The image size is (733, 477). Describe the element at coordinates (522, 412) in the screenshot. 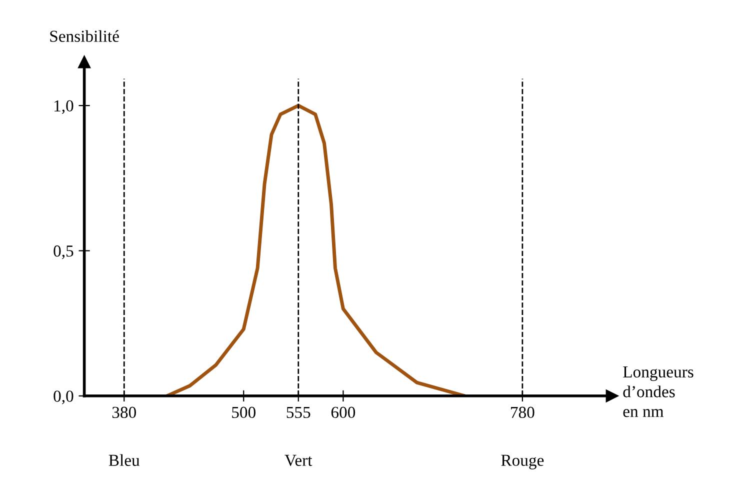

I see `x-tick-label: 780` at that location.